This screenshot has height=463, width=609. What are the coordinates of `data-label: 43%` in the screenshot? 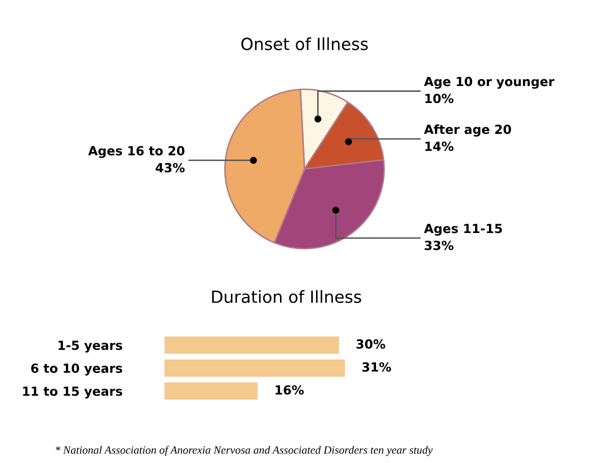 It's located at (170, 167).